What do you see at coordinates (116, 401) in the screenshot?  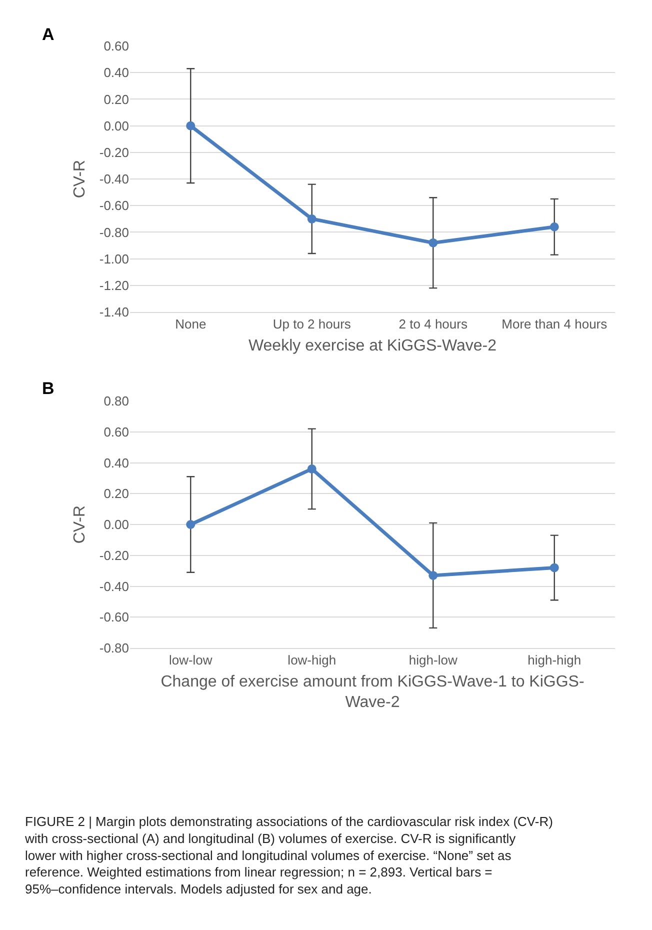 I see `y-tick-label: 0.80` at bounding box center [116, 401].